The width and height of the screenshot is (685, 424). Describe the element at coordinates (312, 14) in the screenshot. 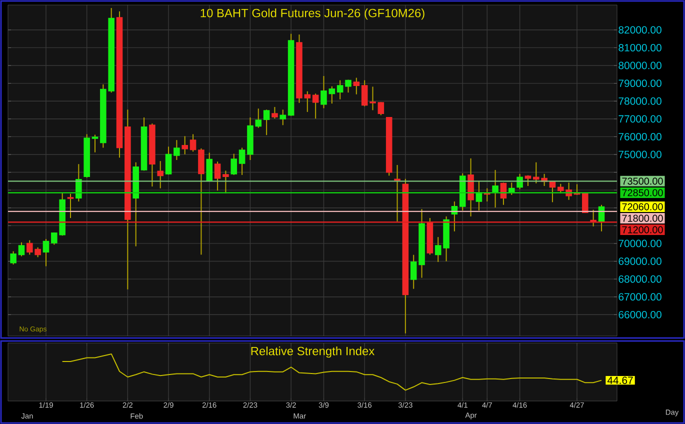

I see `chart-title: 10 BAHT Gold Futures Jun-26 (GF10M26)` at that location.